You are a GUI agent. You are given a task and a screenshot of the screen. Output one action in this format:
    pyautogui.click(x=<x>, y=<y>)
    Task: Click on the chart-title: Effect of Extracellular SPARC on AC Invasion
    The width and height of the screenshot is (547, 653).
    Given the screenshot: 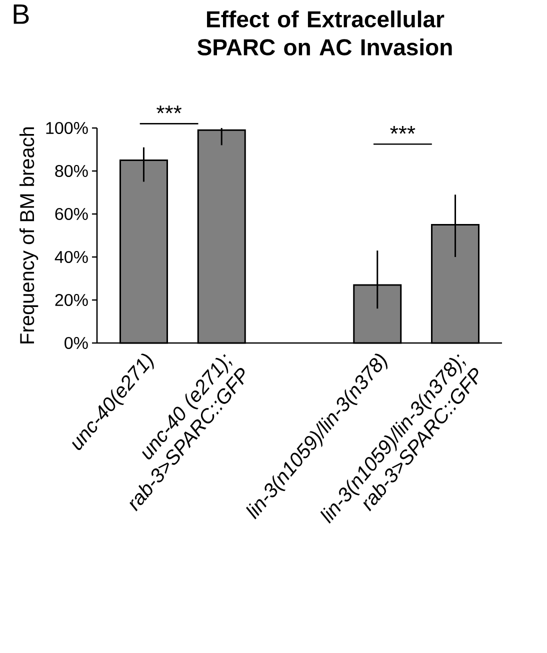 What is the action you would take?
    pyautogui.click(x=324, y=33)
    